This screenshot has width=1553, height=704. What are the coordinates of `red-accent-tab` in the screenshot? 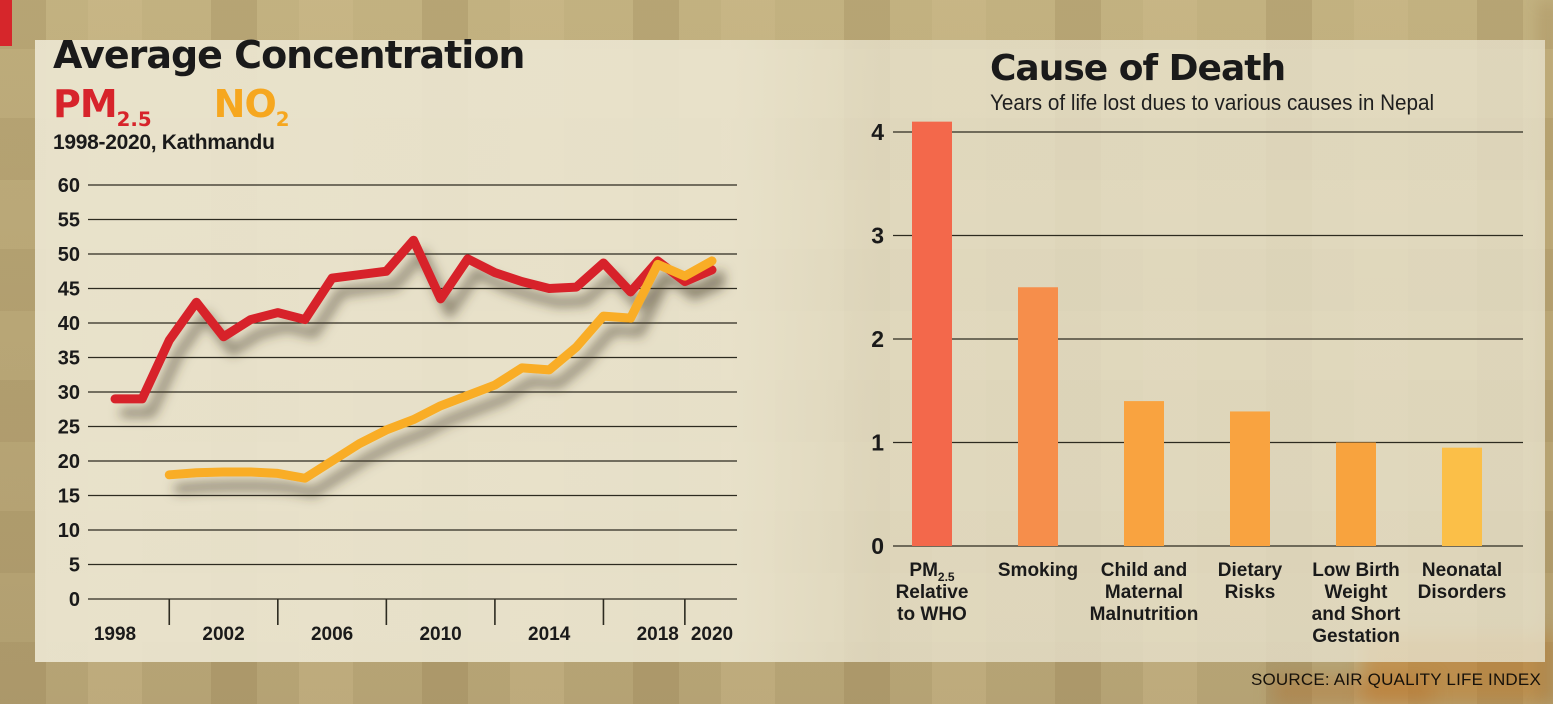 It's located at (6, 23).